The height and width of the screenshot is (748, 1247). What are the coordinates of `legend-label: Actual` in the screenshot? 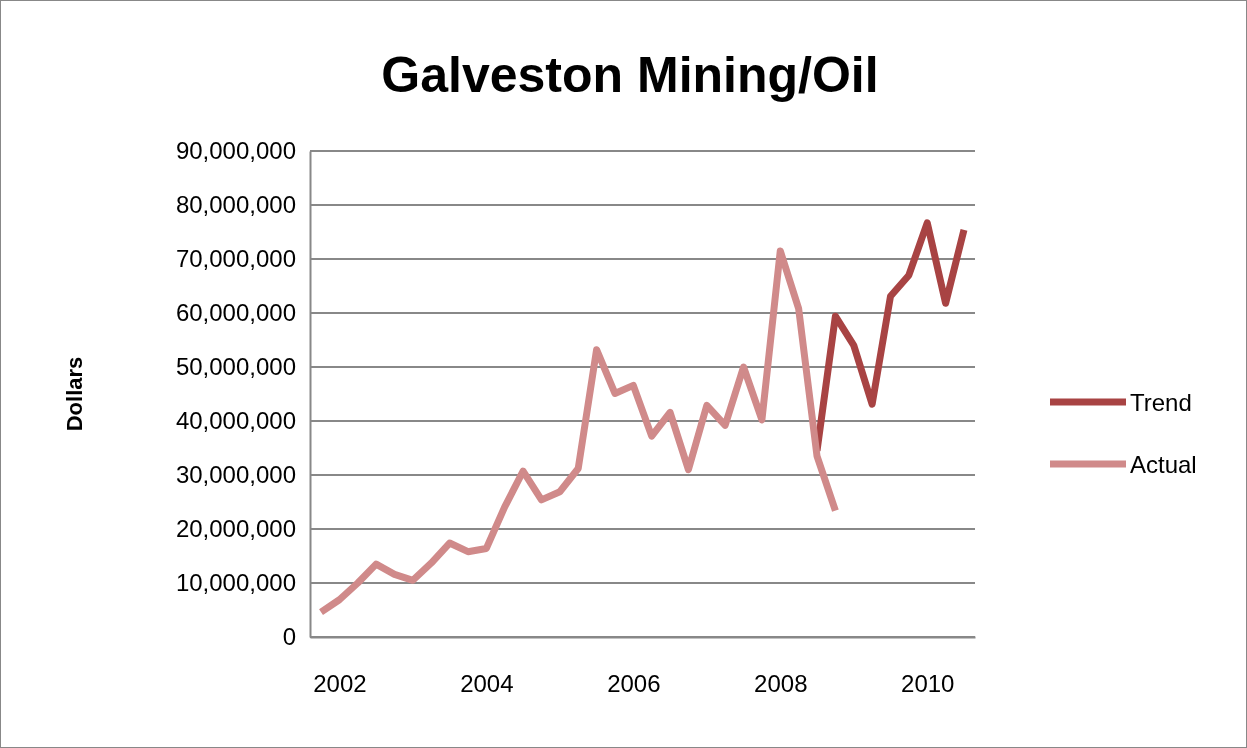 It's located at (1163, 464).